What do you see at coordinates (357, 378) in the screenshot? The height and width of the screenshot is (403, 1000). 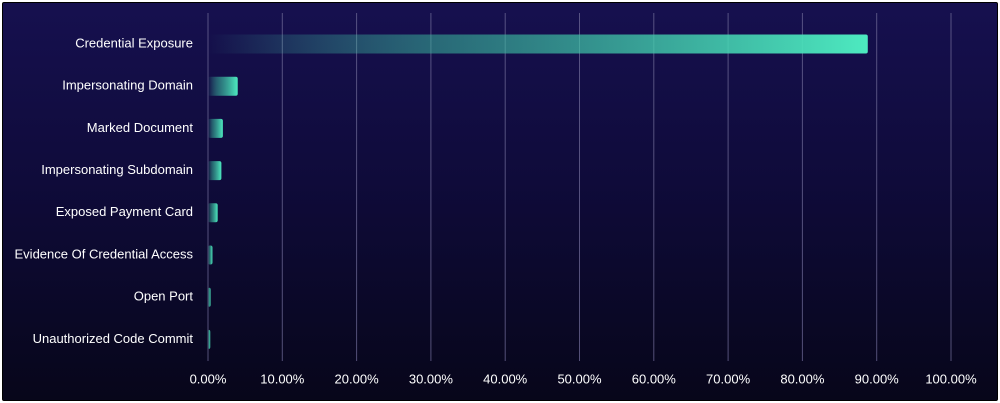 I see `x-tick-label: 20.00%` at bounding box center [357, 378].